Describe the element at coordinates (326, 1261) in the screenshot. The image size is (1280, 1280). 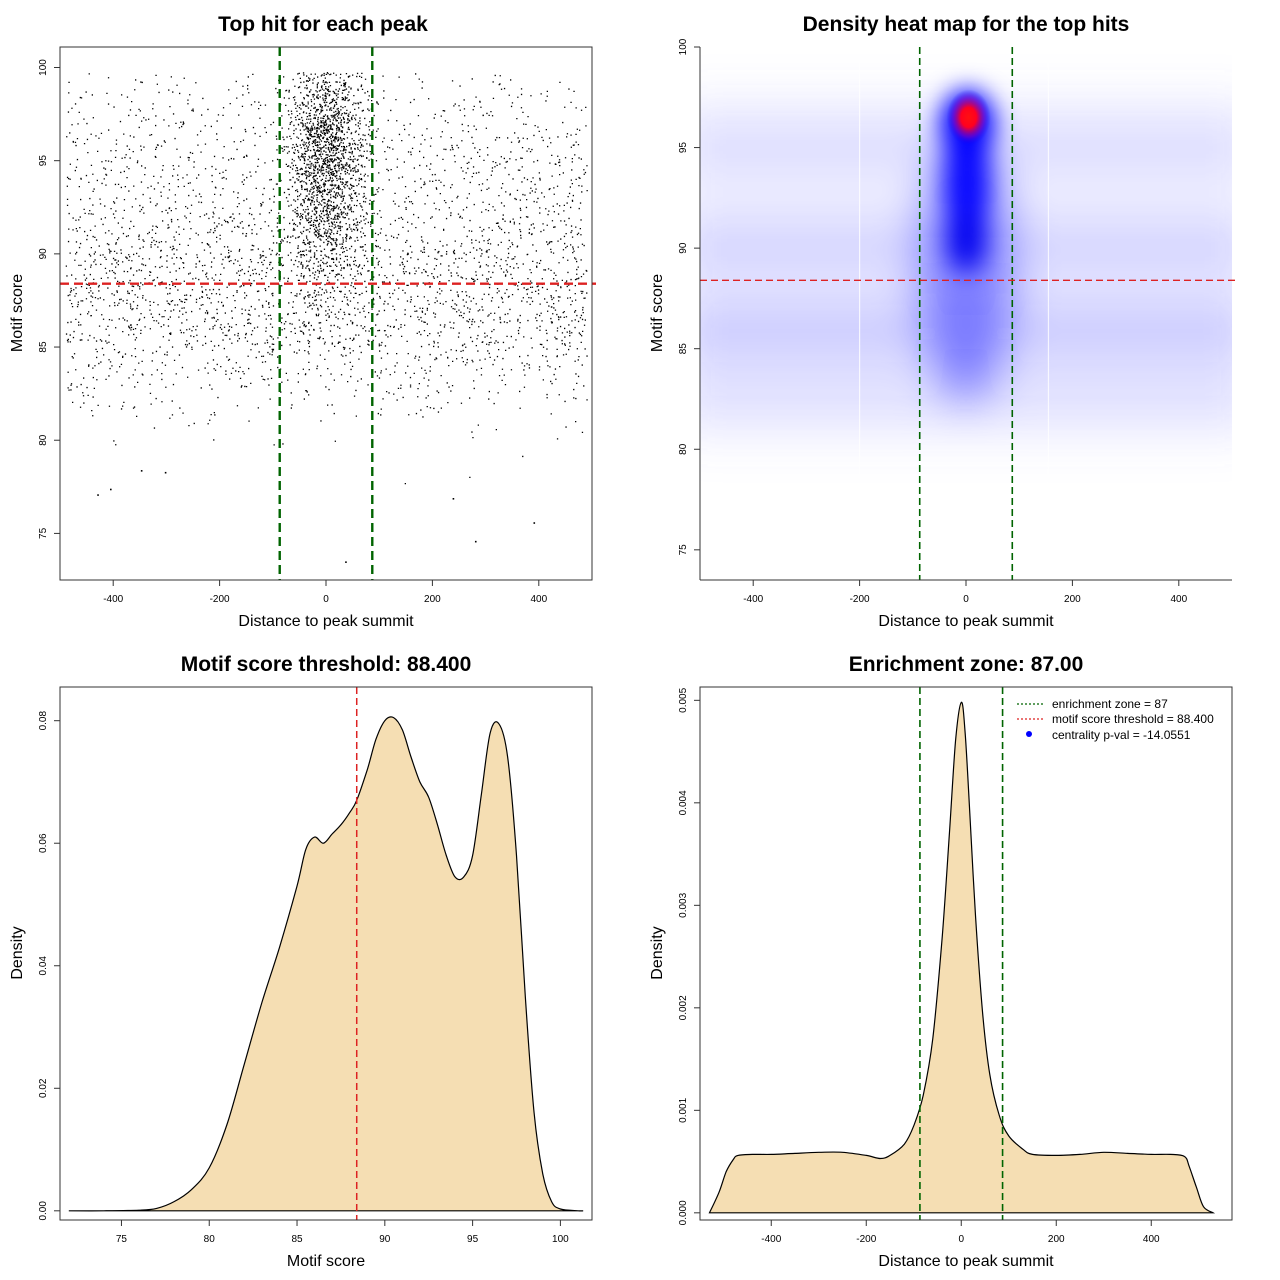
I see `score-x-label: Motif score` at that location.